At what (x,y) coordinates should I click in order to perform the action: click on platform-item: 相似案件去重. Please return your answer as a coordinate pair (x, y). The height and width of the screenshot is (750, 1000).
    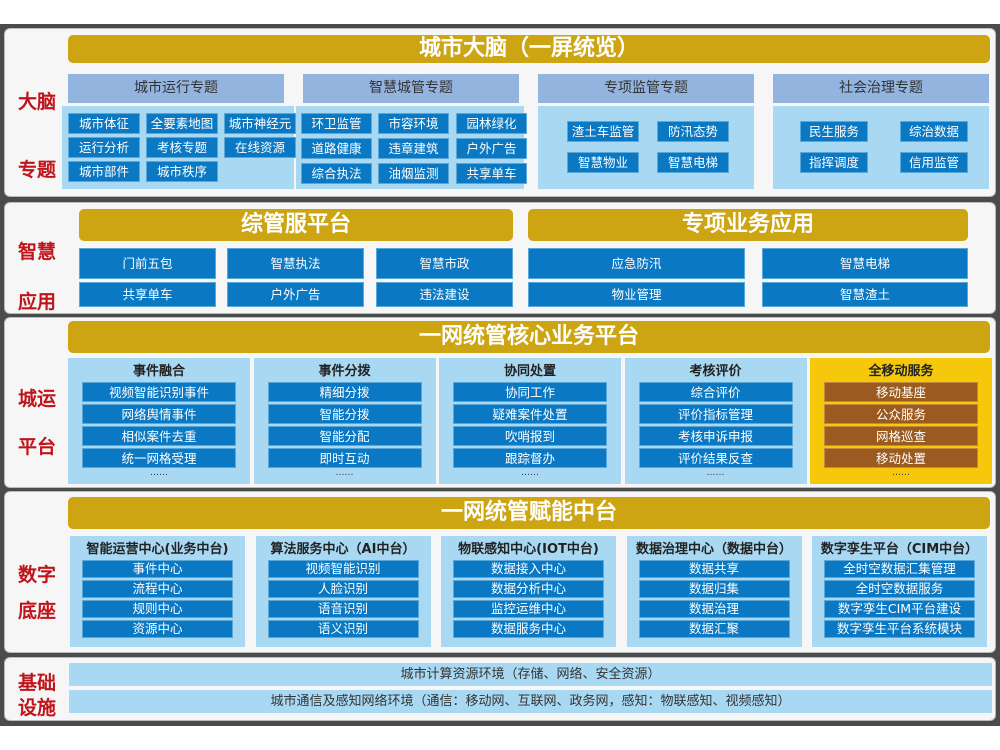
    Looking at the image, I should click on (159, 436).